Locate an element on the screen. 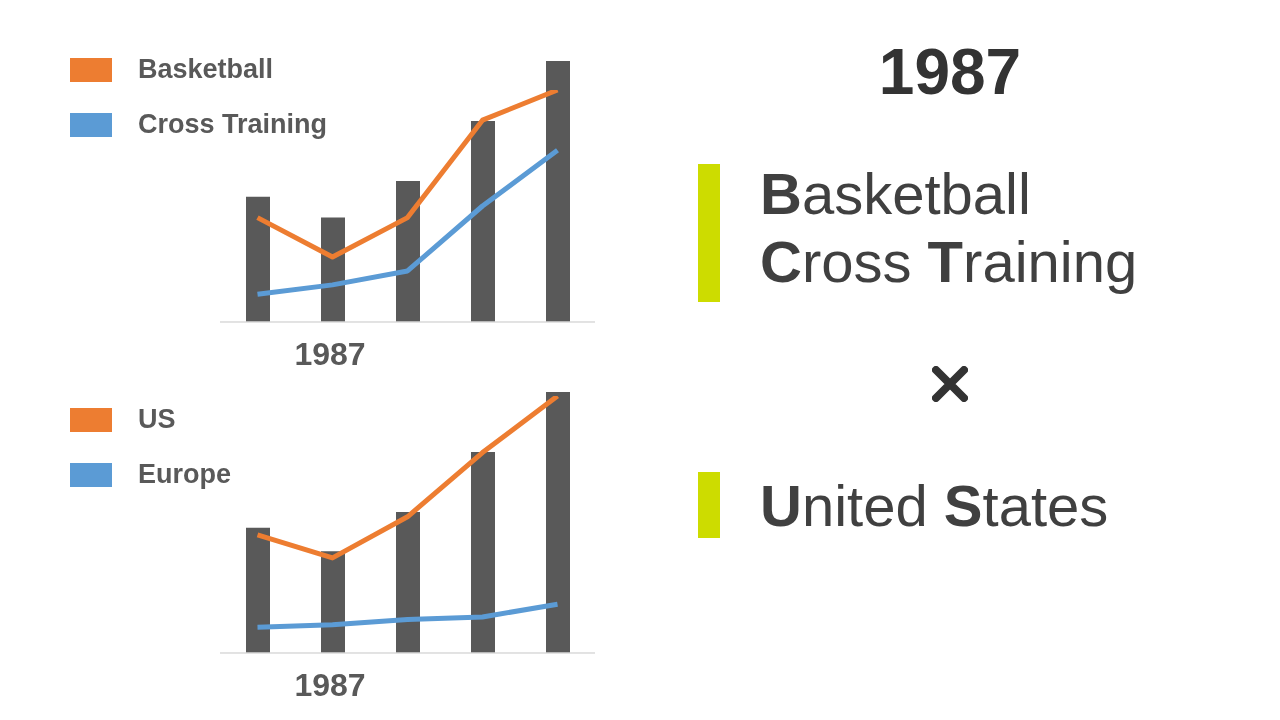 Image resolution: width=1280 pixels, height=720 pixels. legend-label: Basketball is located at coordinates (206, 69).